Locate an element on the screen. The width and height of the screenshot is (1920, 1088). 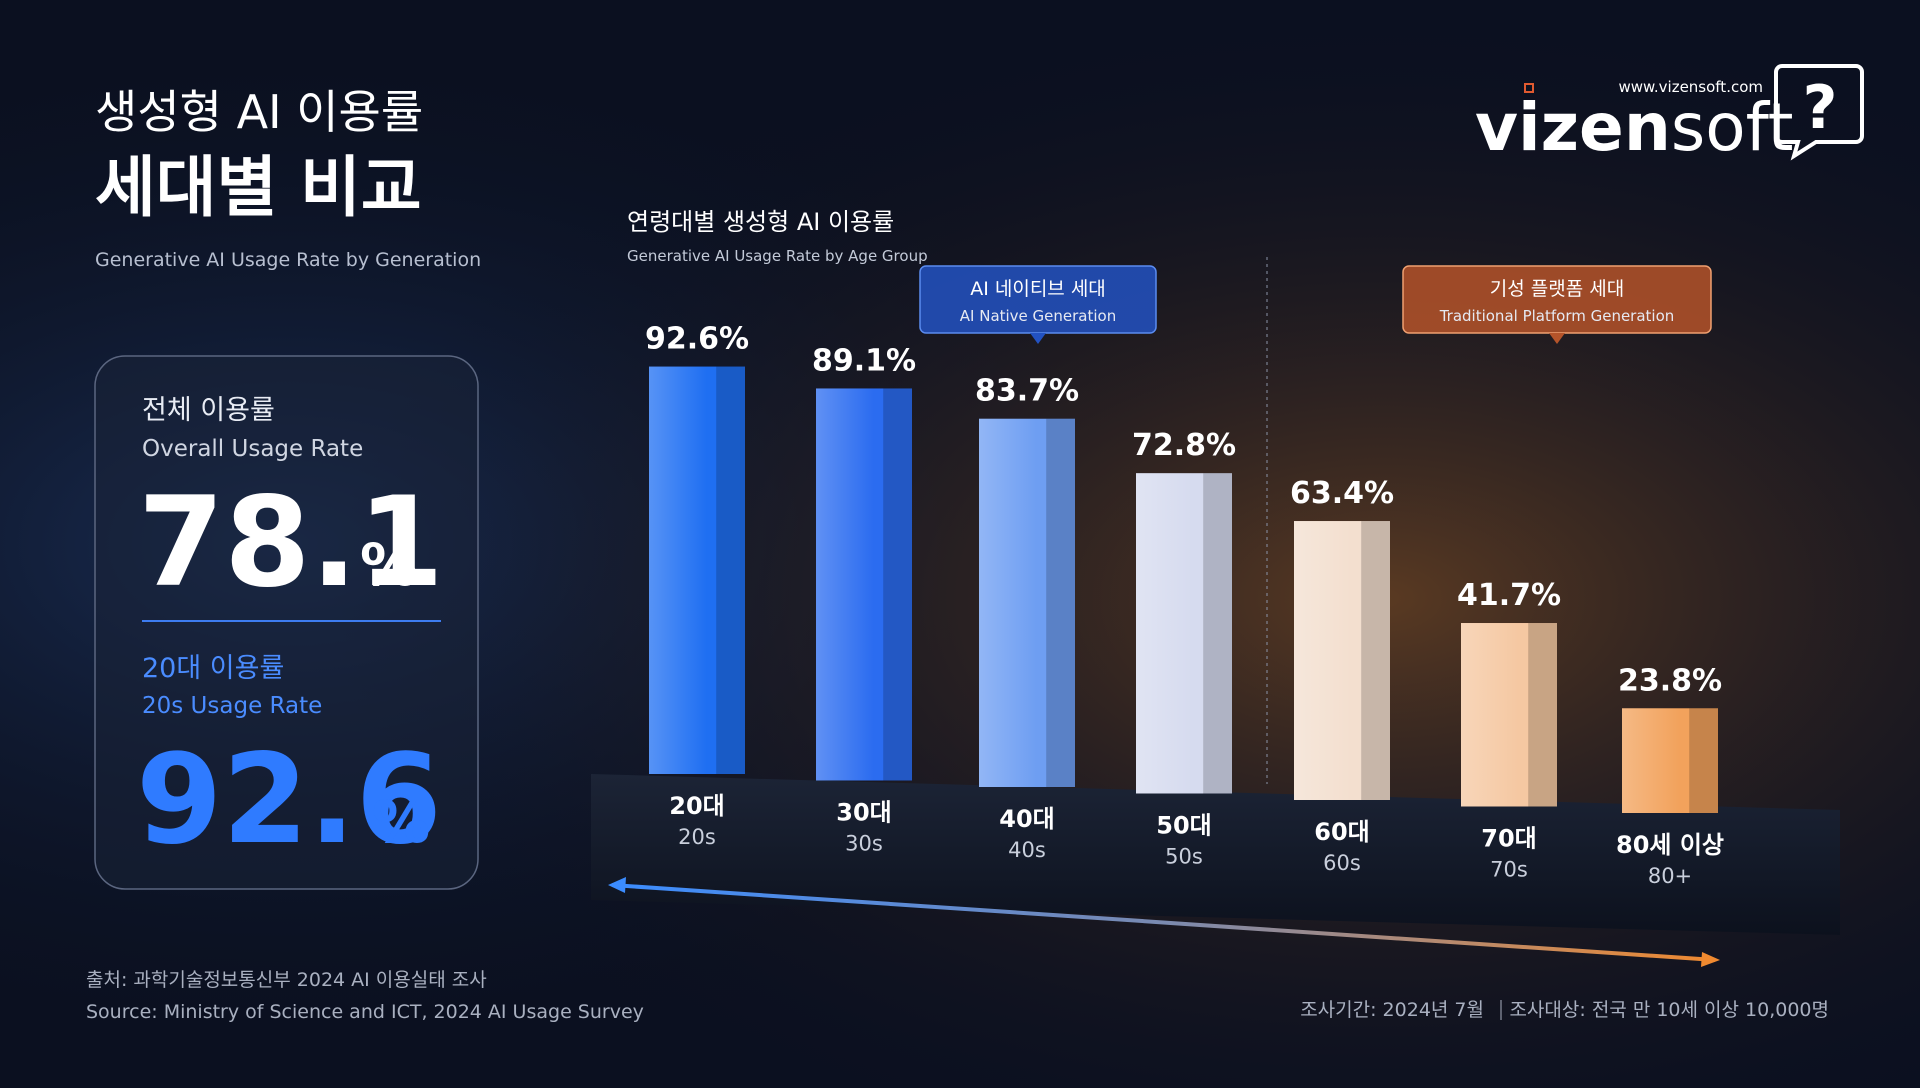
group-name: AI 네이티브 세대 is located at coordinates (1038, 289).